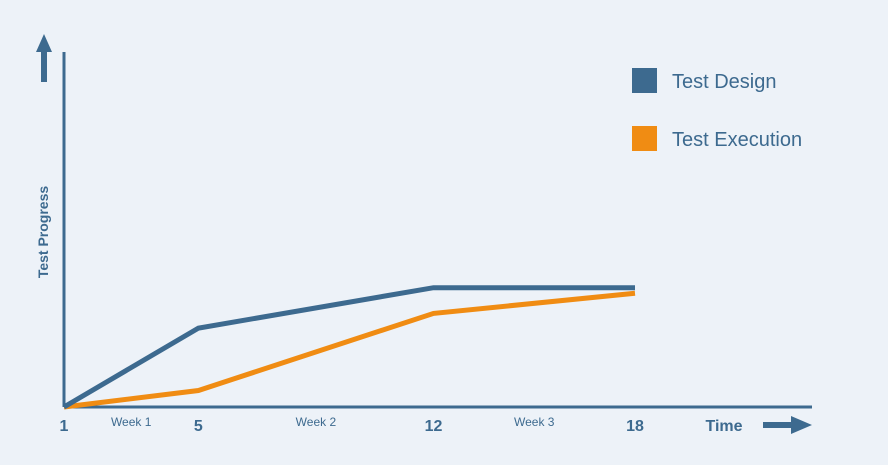 The height and width of the screenshot is (465, 888). What do you see at coordinates (737, 140) in the screenshot?
I see `legend-label-test-execution: Test Execution` at bounding box center [737, 140].